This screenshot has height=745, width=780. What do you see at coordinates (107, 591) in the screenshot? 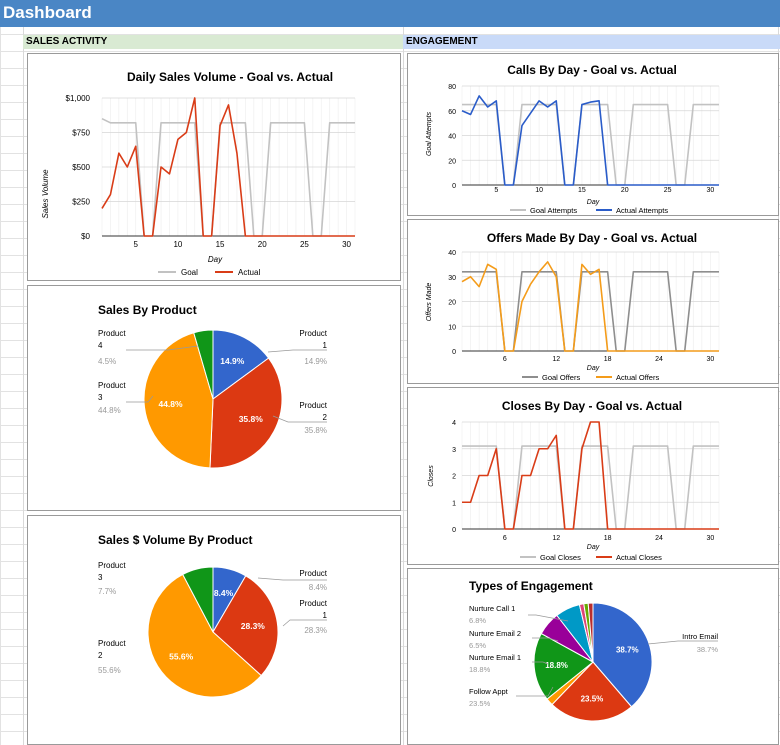
I see `pie-pct: 7.7%` at bounding box center [107, 591].